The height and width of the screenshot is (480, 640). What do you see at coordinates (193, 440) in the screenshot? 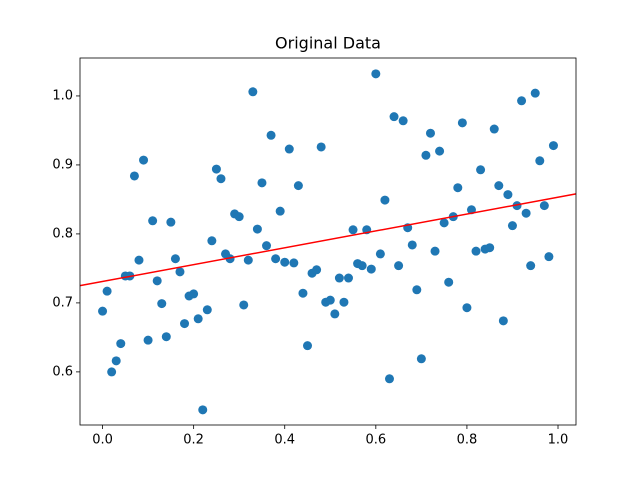
I see `x-tick-label: 0.2` at bounding box center [193, 440].